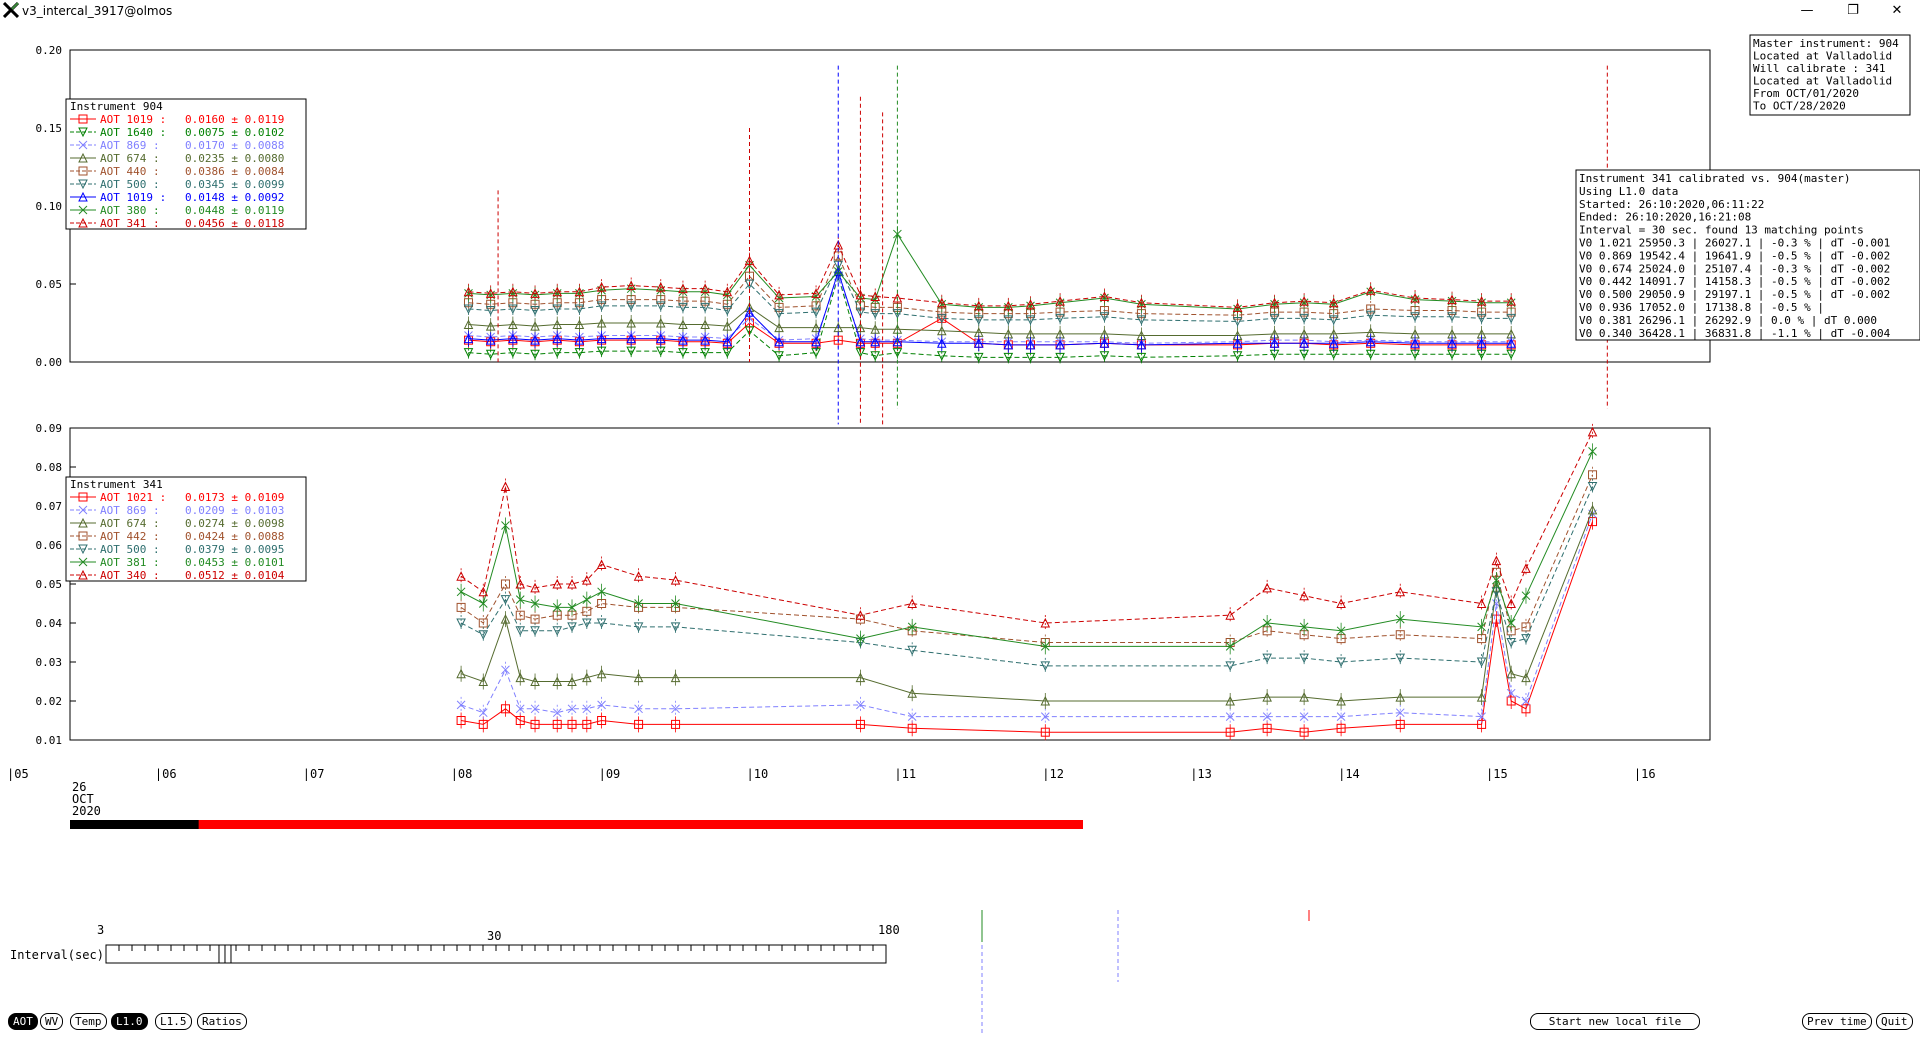  Describe the element at coordinates (234, 549) in the screenshot. I see `legend-series-stat: 0.0379 ± 0.0095` at that location.